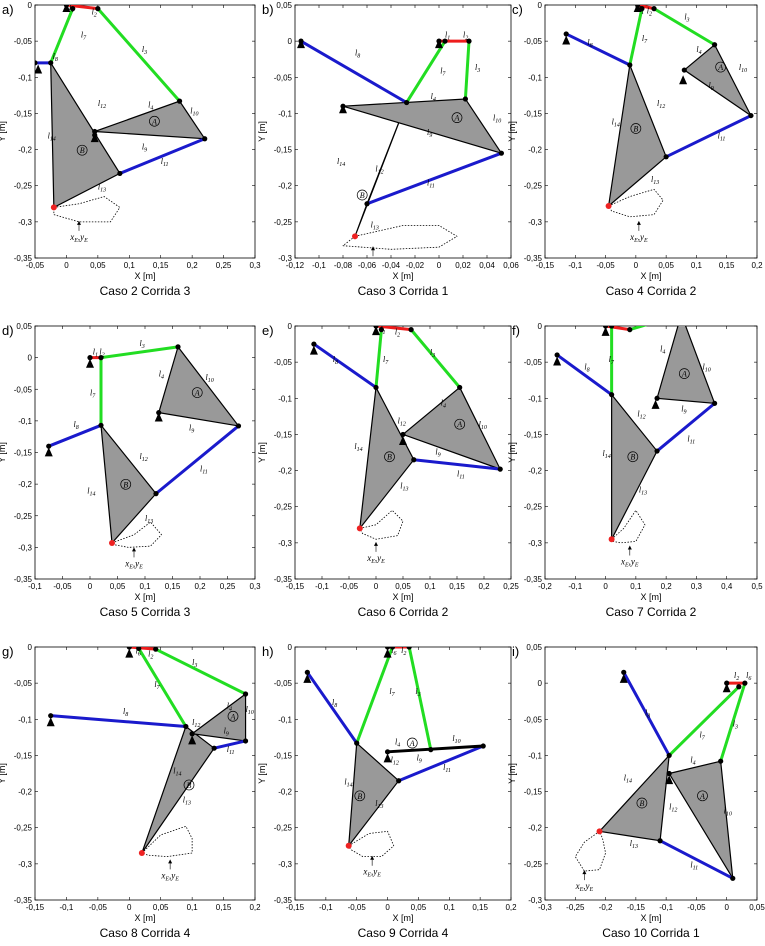 The width and height of the screenshot is (765, 946). What do you see at coordinates (360, 449) in the screenshot?
I see `link-label-index: 14` at bounding box center [360, 449].